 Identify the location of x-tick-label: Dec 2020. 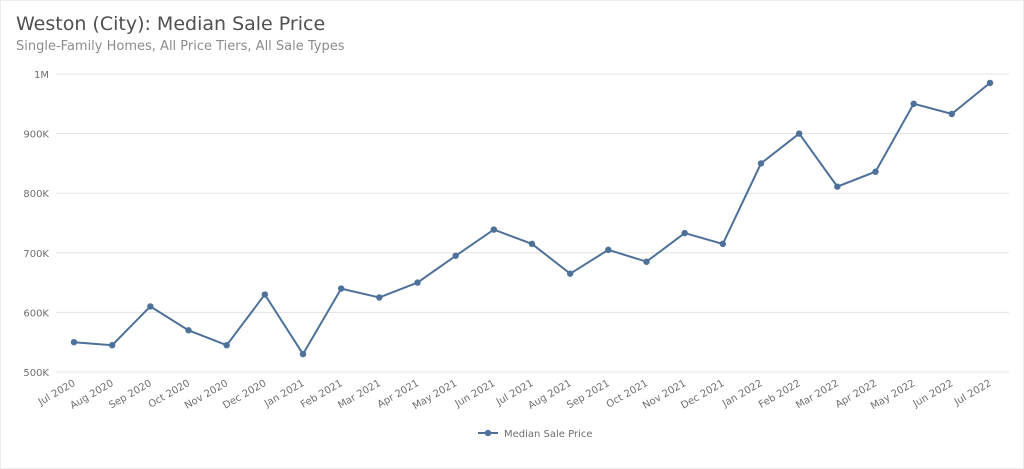
(244, 395).